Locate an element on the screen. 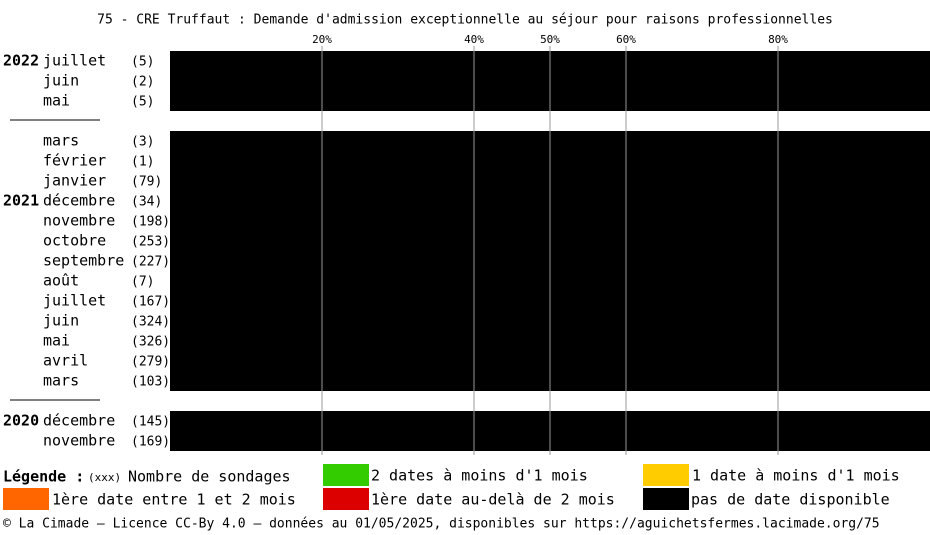  count-label: (34) is located at coordinates (146, 202).